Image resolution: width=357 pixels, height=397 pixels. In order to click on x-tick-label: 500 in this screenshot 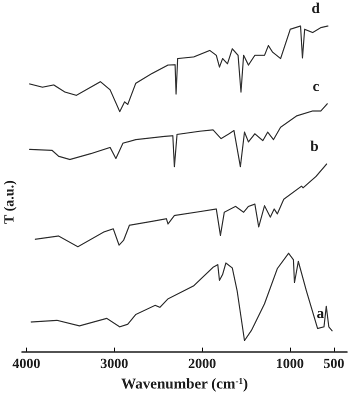, I will do `click(333, 364)`.